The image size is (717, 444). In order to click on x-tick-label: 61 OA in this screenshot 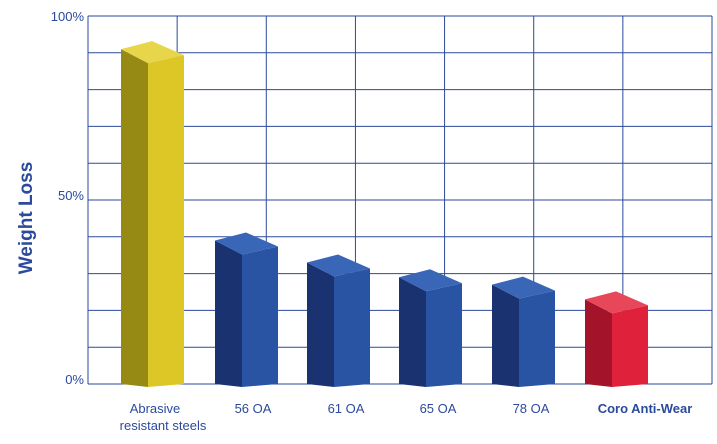, I will do `click(346, 408)`.